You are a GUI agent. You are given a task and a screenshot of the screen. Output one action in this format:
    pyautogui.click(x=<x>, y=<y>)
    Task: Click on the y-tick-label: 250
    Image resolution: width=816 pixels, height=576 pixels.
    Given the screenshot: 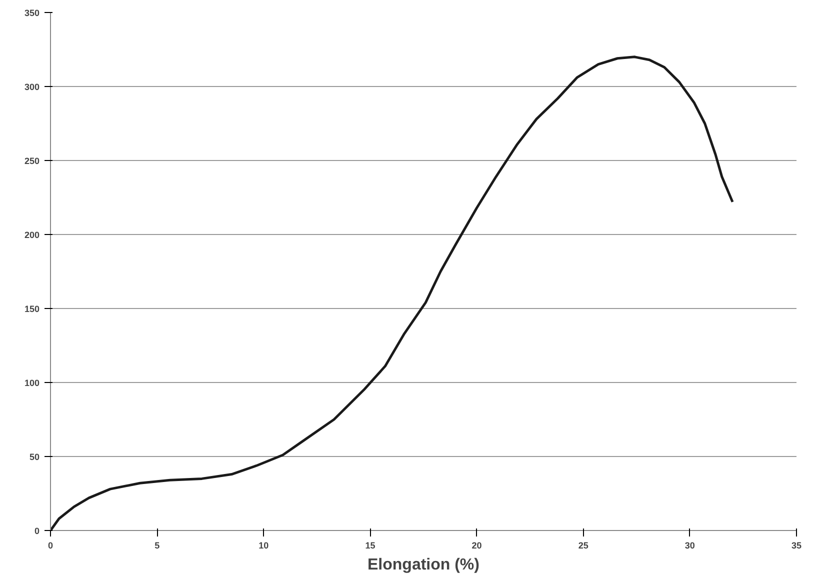 What is the action you would take?
    pyautogui.click(x=32, y=161)
    